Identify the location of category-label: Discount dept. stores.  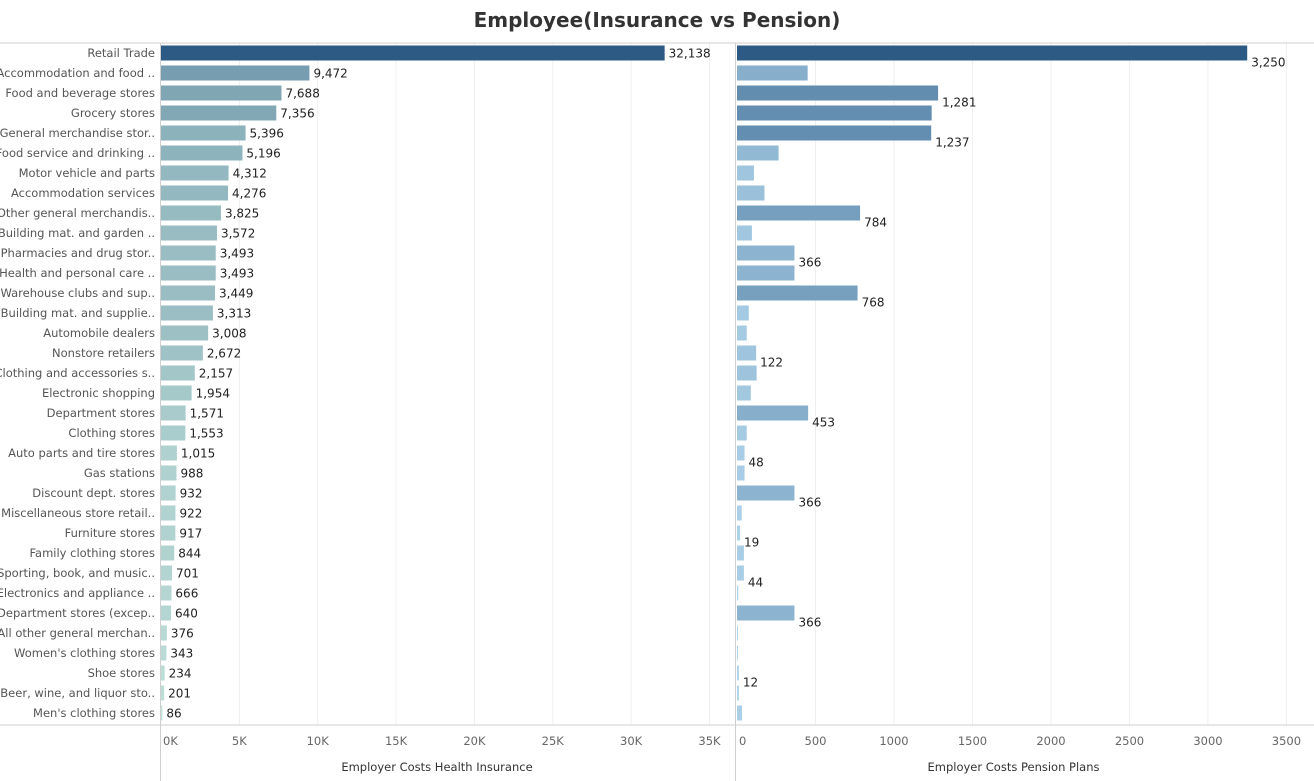
(93, 493).